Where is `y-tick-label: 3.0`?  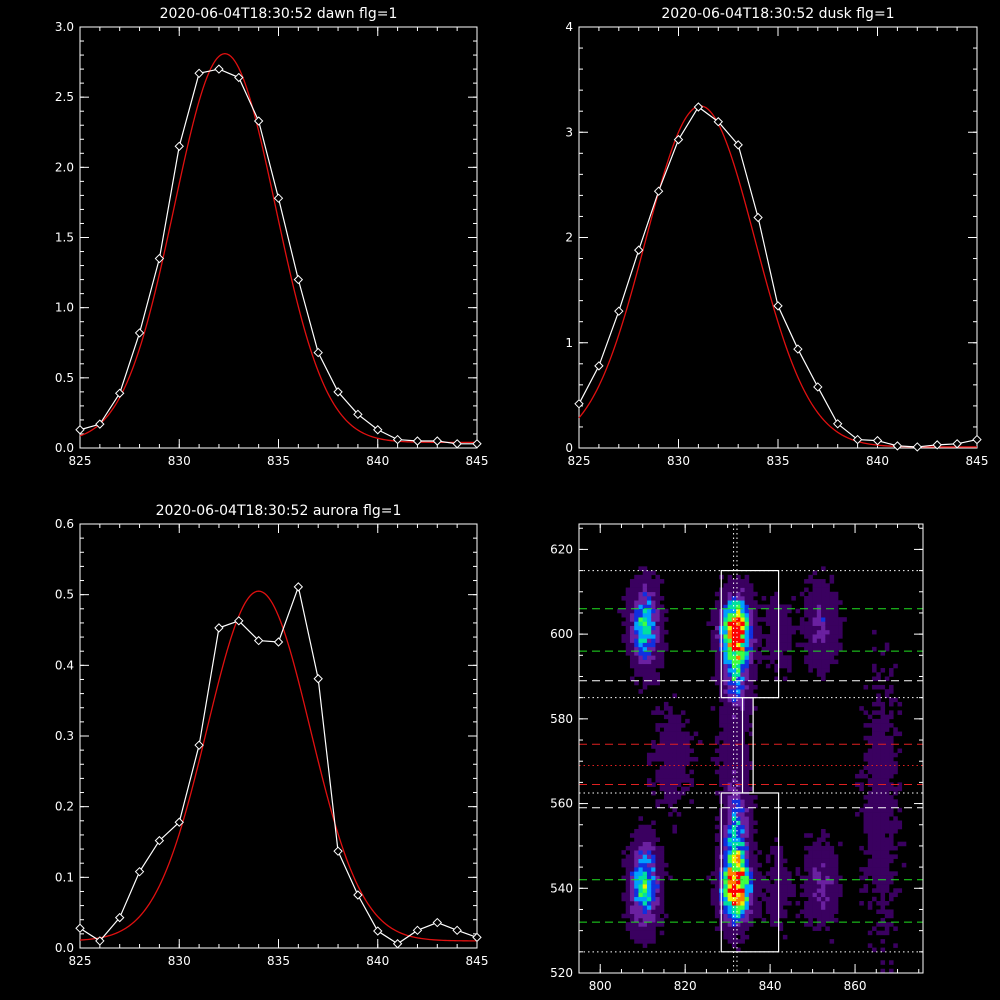 y-tick-label: 3.0 is located at coordinates (64, 27).